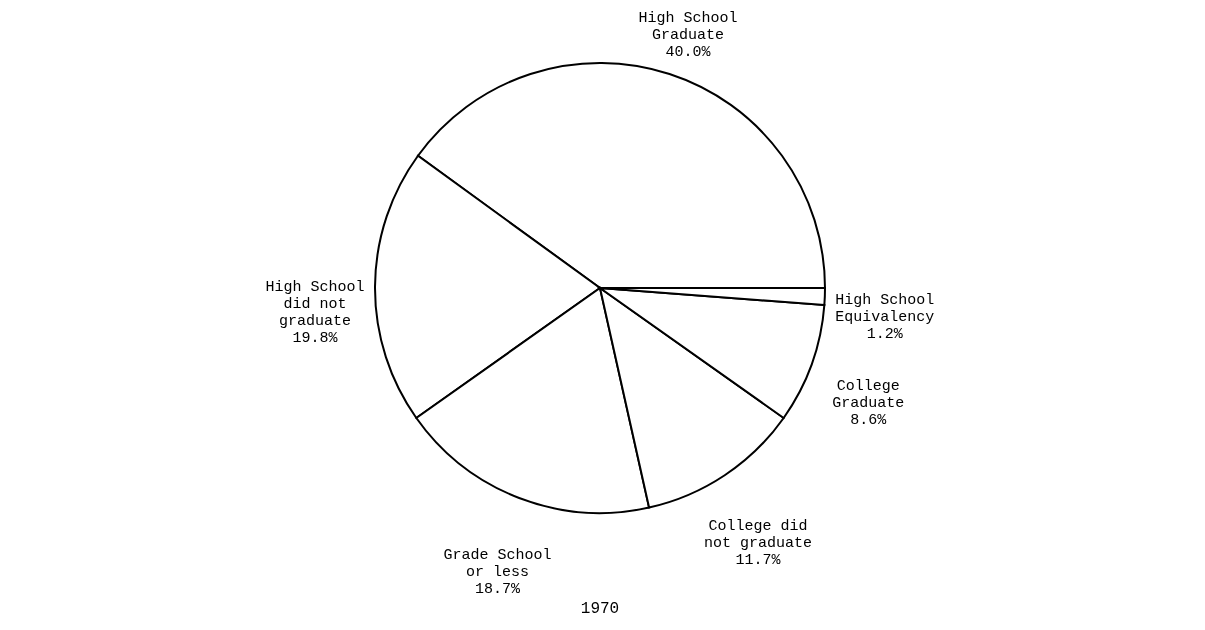 Image resolution: width=1205 pixels, height=630 pixels. Describe the element at coordinates (688, 26) in the screenshot. I see `slice-label: High School Graduate` at that location.